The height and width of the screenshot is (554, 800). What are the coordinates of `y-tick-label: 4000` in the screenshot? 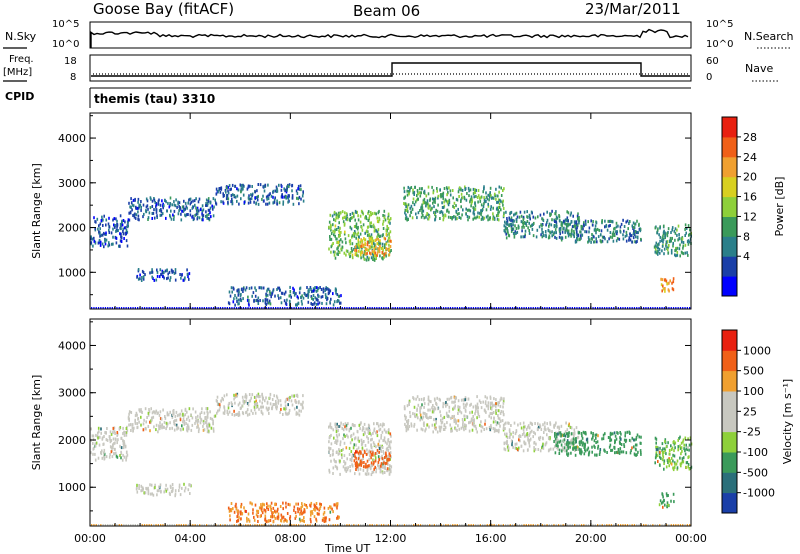 It's located at (72, 138).